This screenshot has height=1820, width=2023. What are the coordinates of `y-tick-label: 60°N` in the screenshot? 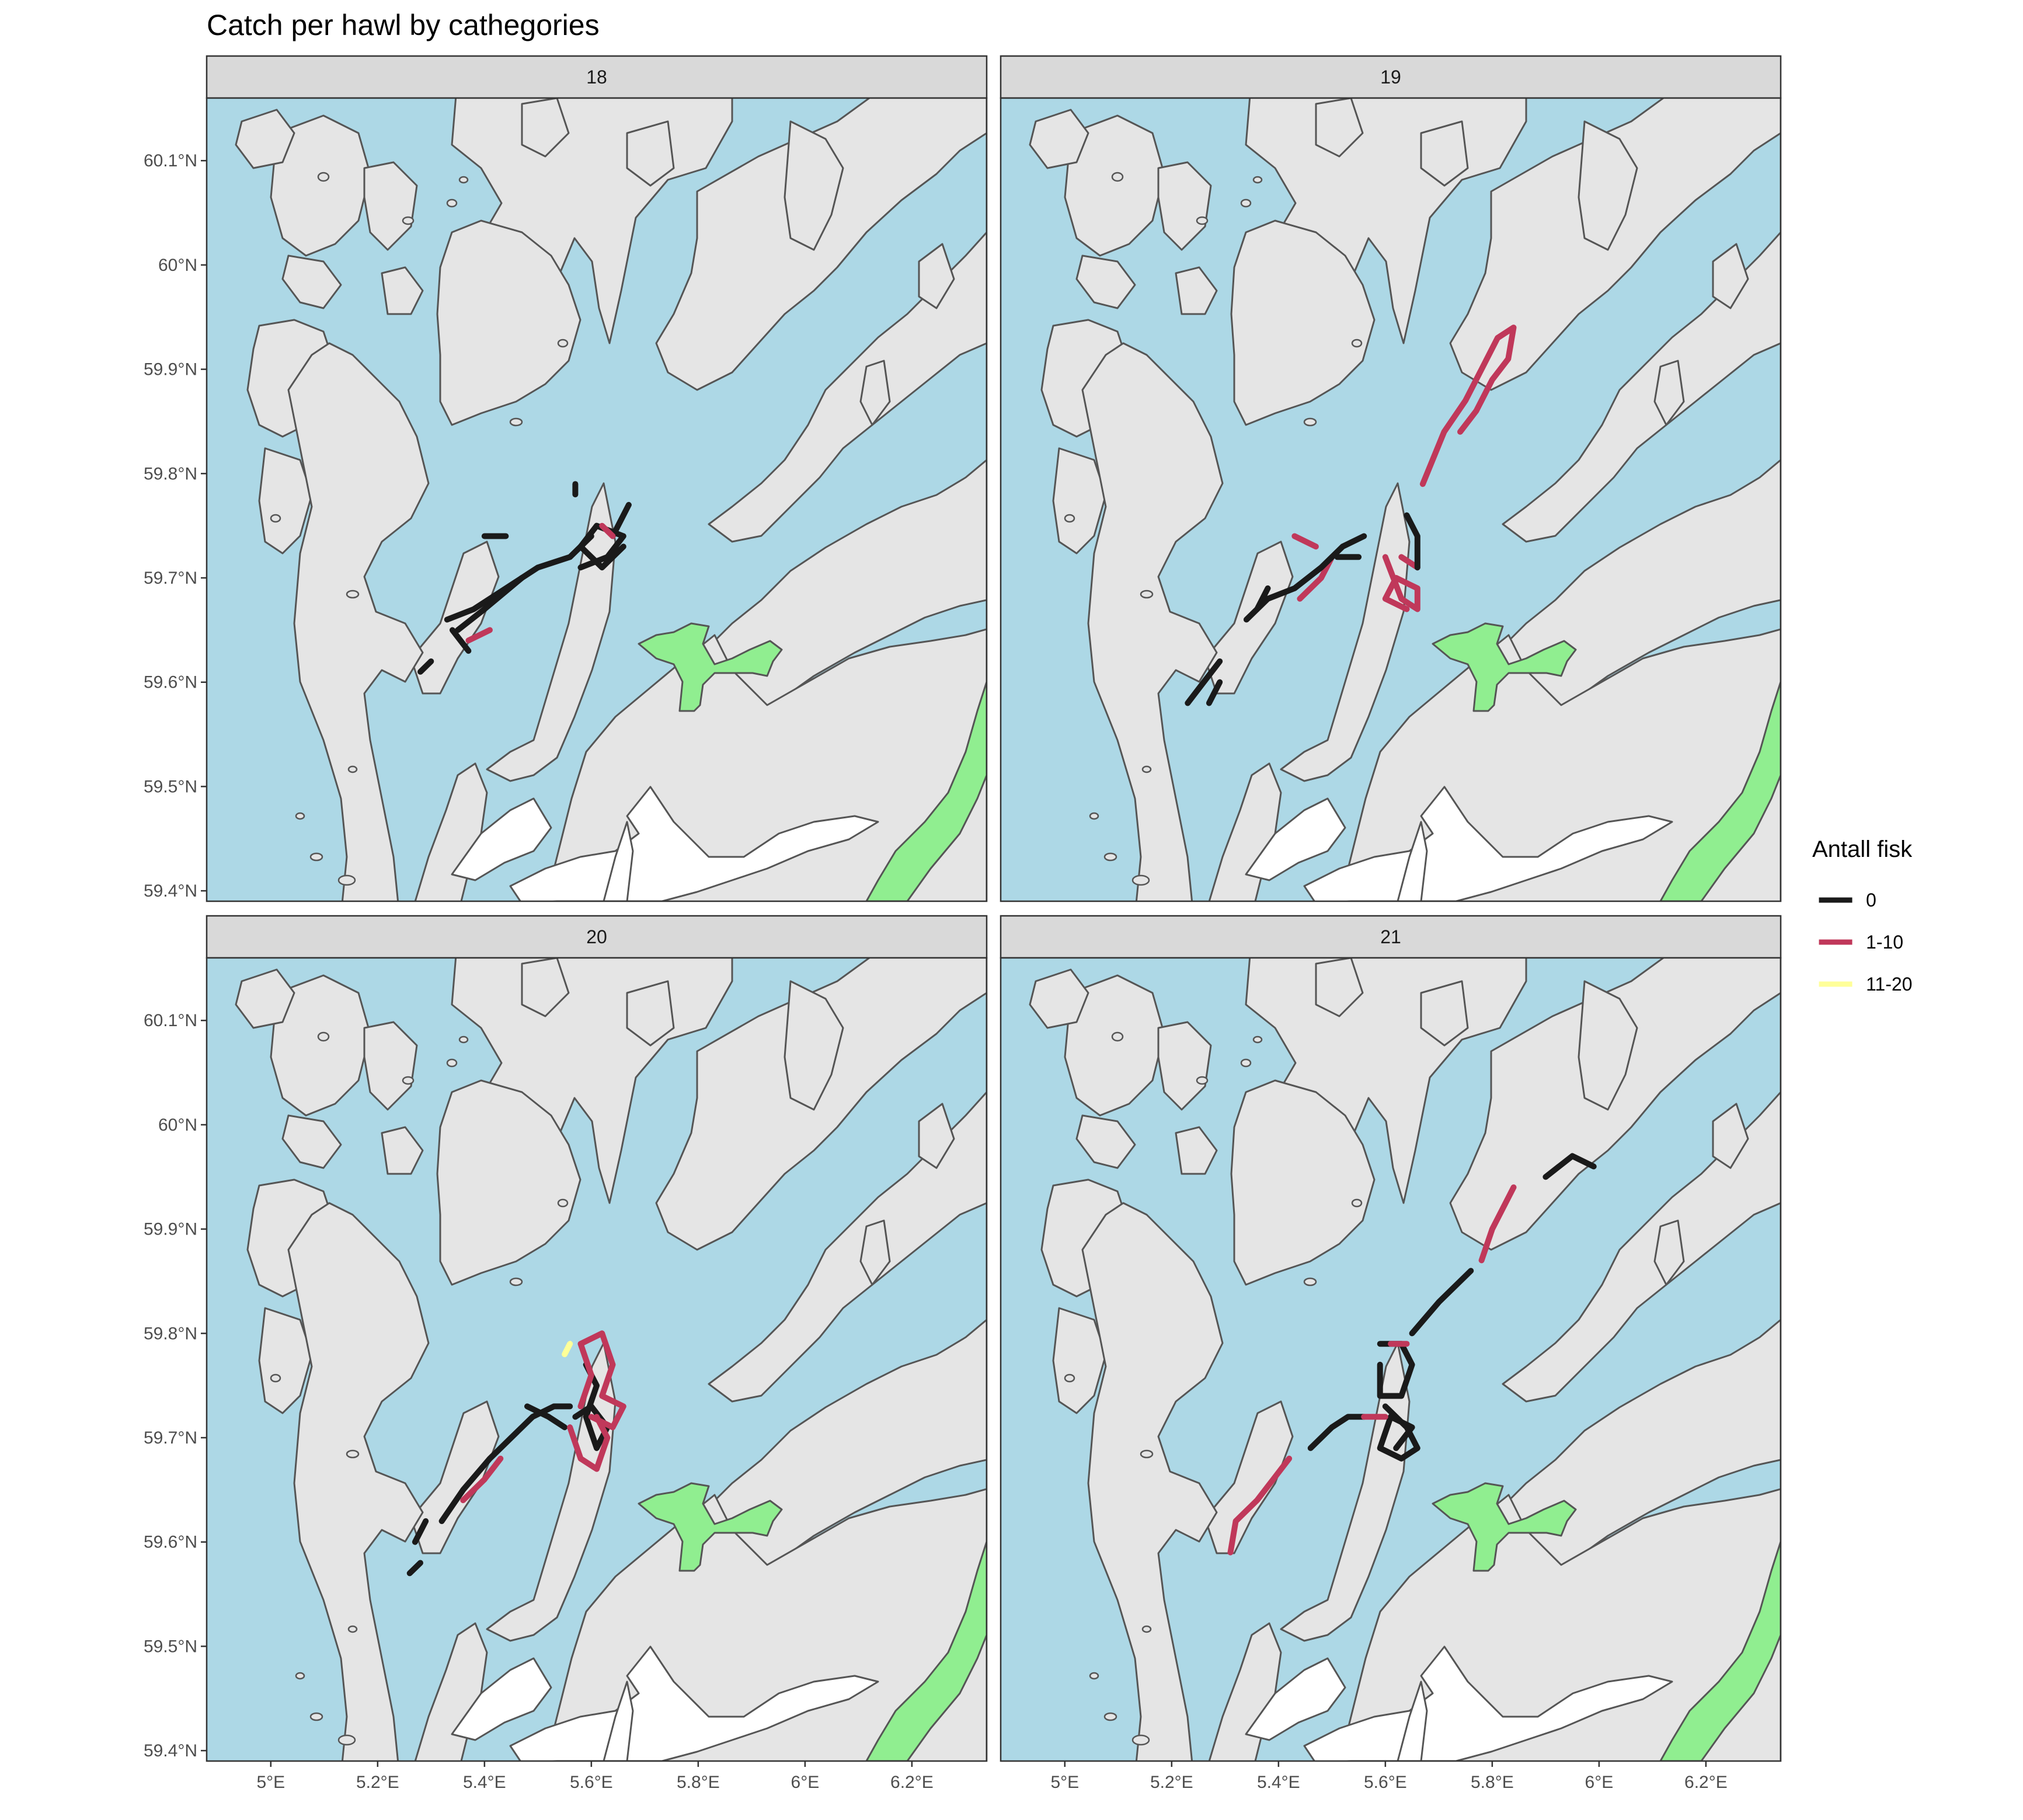 It's located at (177, 1125).